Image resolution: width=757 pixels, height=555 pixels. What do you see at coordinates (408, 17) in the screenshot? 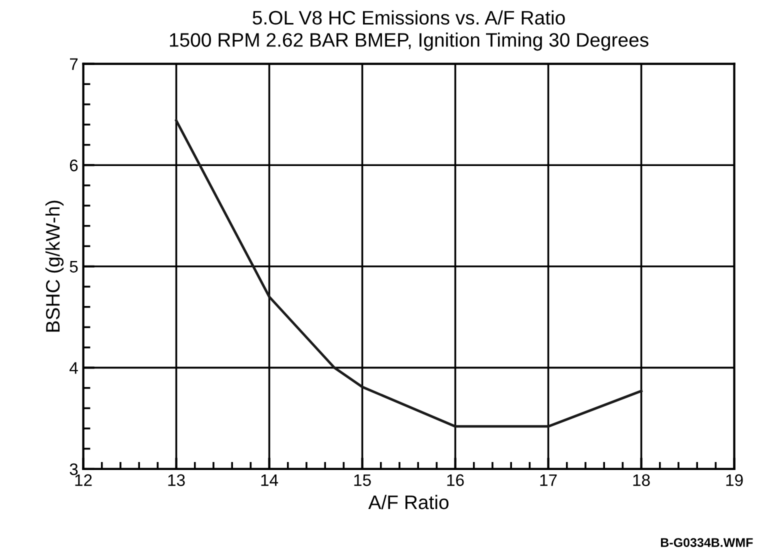
I see `chart-title: 5.OL V8 HC Emissions vs. A/F Ratio` at bounding box center [408, 17].